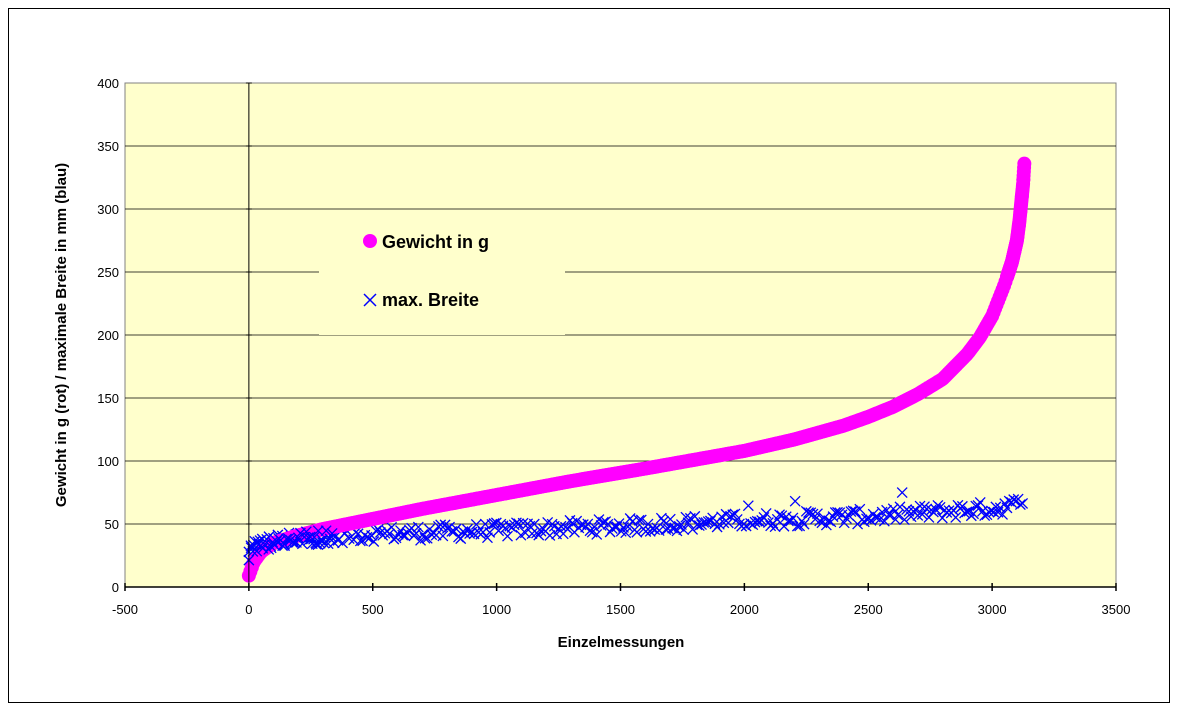 The image size is (1178, 711). Describe the element at coordinates (373, 609) in the screenshot. I see `x-tick-label: 500` at that location.